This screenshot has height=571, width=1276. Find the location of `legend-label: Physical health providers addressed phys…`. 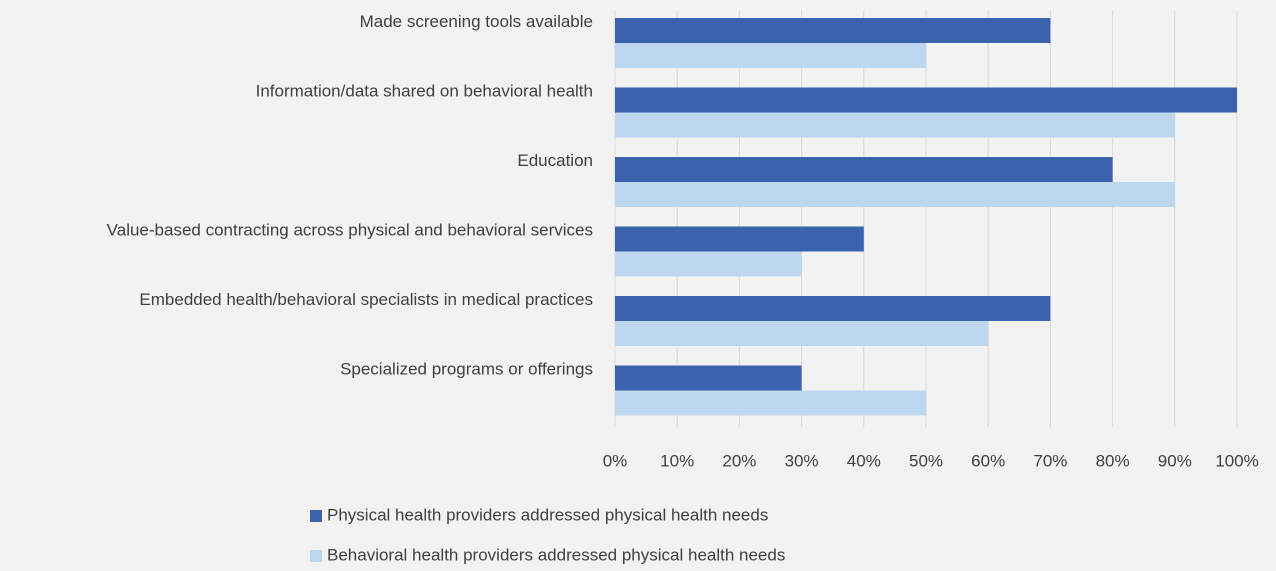

legend-label: Physical health providers addressed phys… is located at coordinates (547, 514).